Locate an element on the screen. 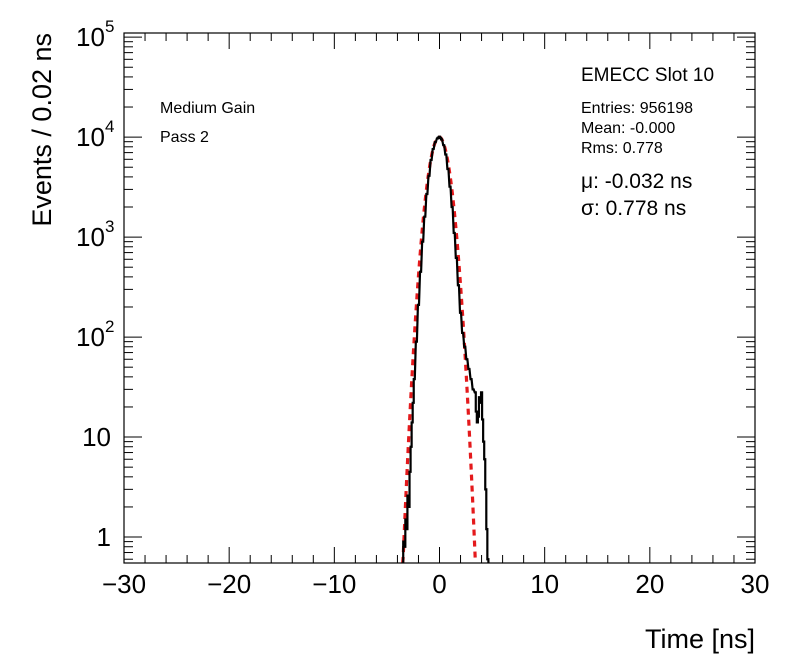  stat-rms: Rms: 0.778 is located at coordinates (622, 148).